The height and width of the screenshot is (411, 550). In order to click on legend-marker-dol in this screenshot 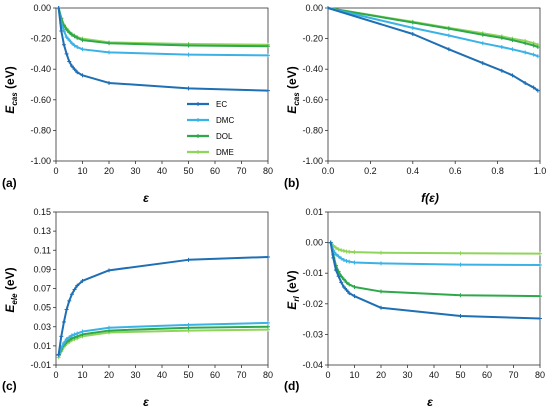, I will do `click(198, 136)`.